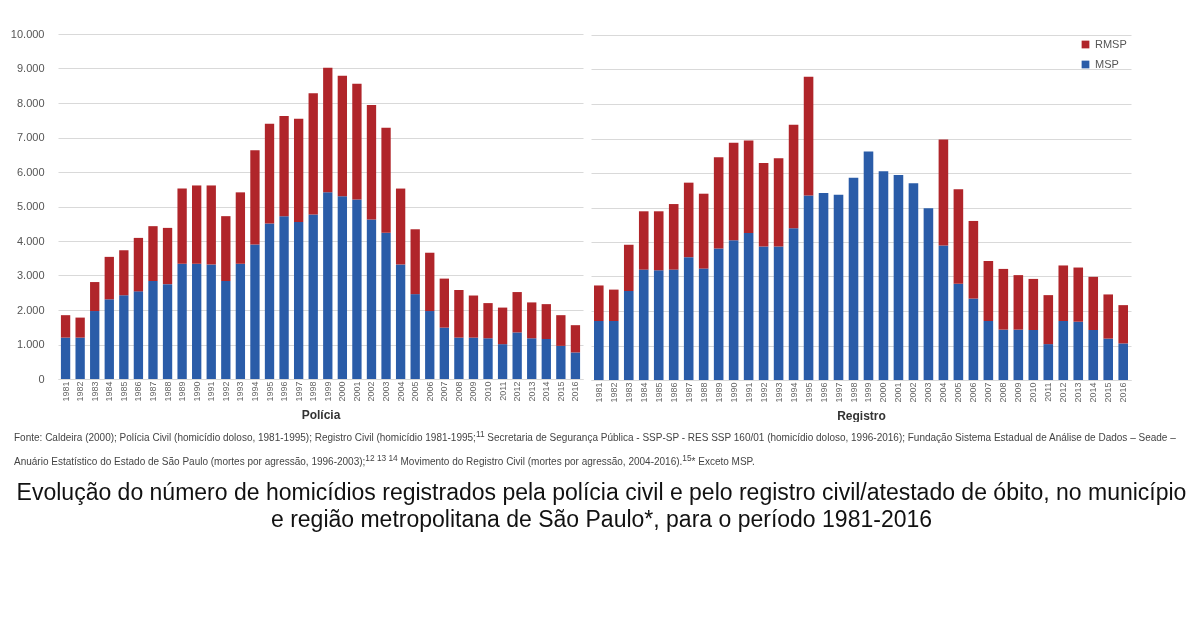 The width and height of the screenshot is (1203, 637). Describe the element at coordinates (1048, 392) in the screenshot. I see `x-tick-label: 2011` at that location.